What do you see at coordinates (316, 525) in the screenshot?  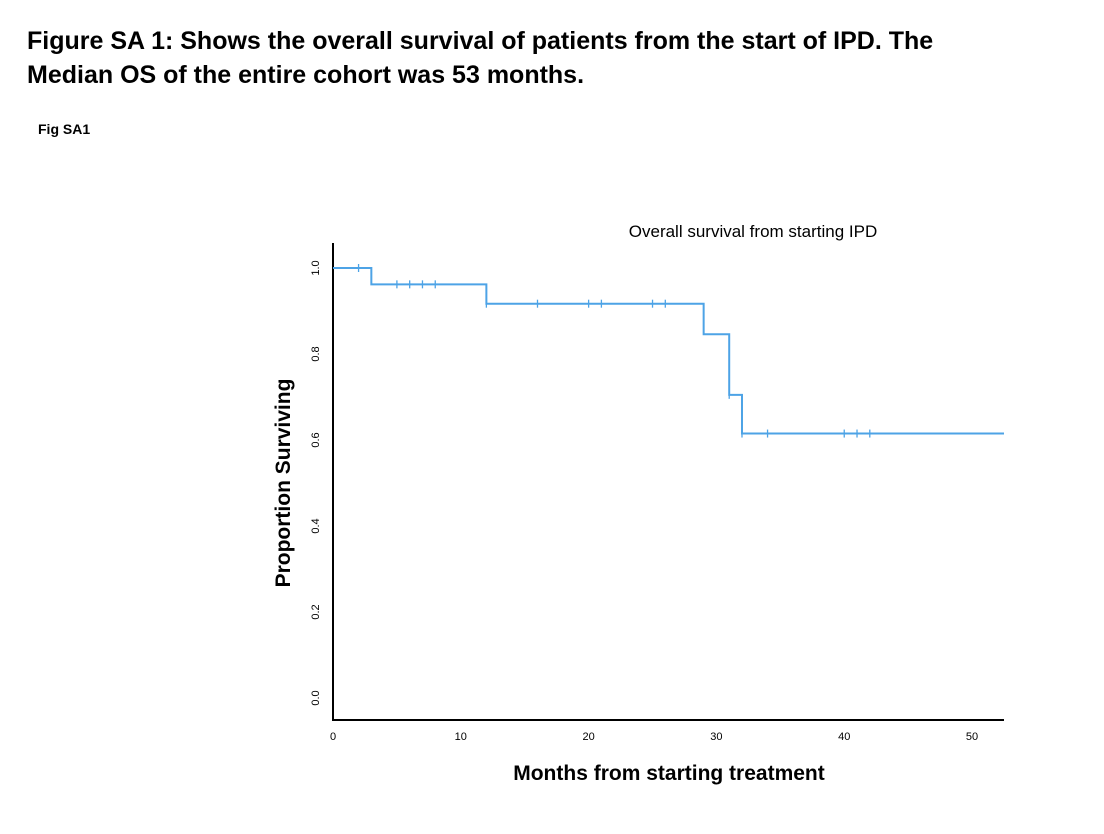 I see `y-tick-label: 0.4` at bounding box center [316, 525].